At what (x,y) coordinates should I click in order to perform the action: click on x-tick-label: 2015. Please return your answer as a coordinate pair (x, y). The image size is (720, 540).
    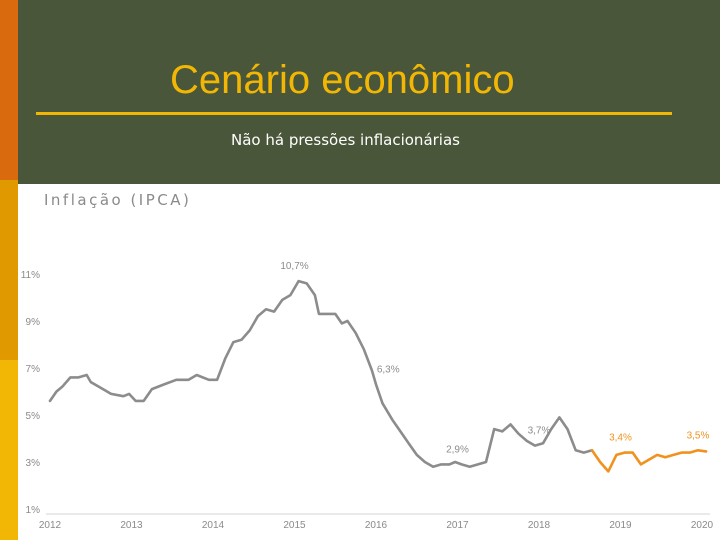
    Looking at the image, I should click on (294, 525).